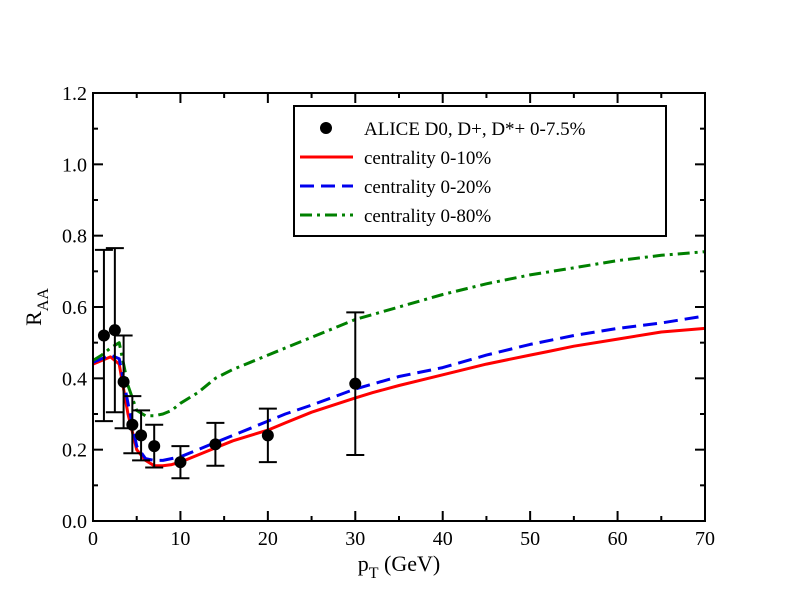  I want to click on y-axis-title-sub: AA, so click(43, 300).